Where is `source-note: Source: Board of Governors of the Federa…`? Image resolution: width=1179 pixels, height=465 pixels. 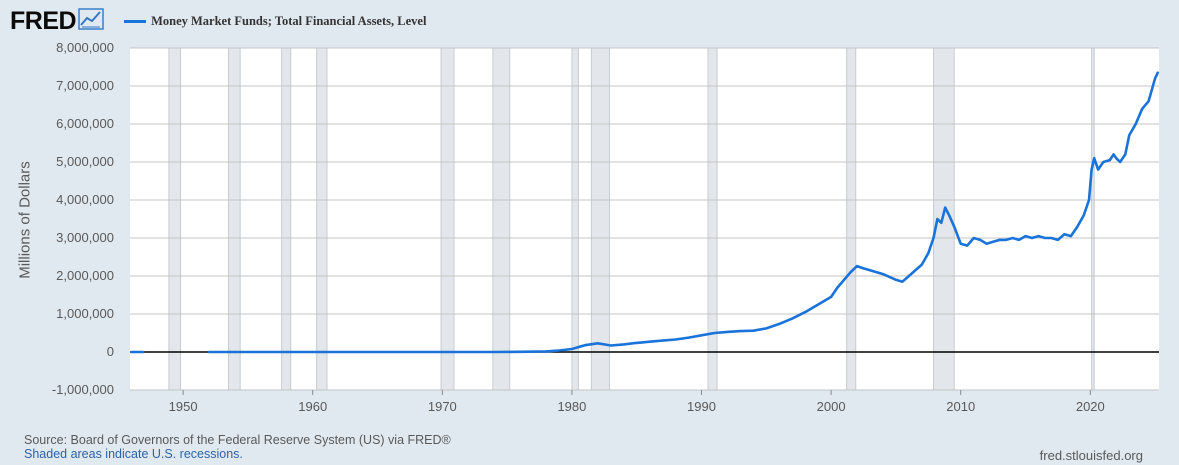 source-note: Source: Board of Governors of the Federa… is located at coordinates (237, 440).